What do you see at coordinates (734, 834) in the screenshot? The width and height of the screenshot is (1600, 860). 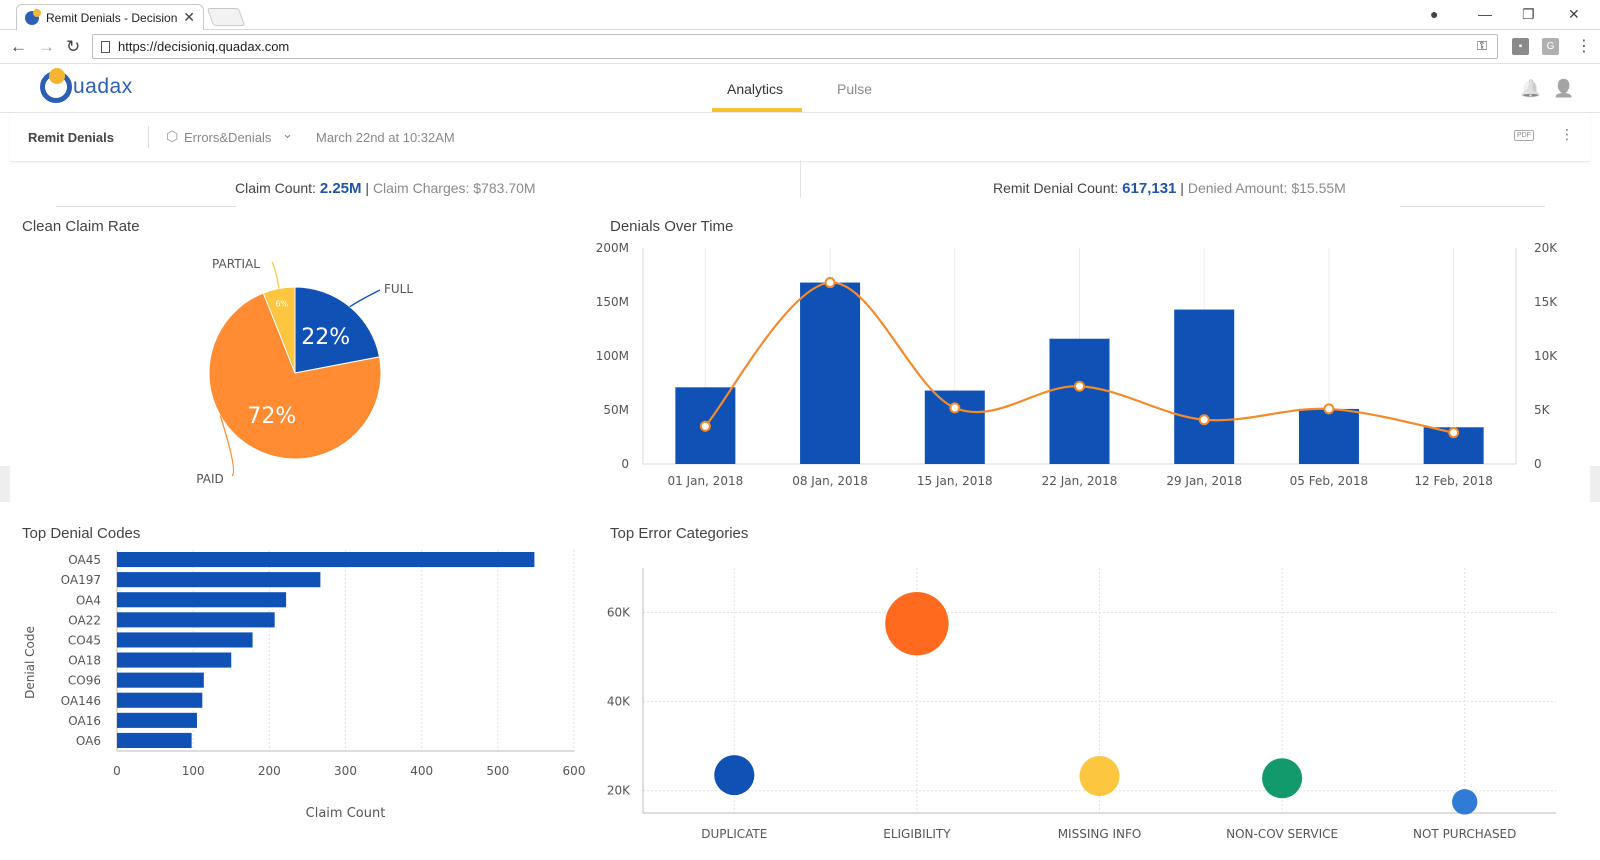 I see `x-tick-label: DUPLICATE` at bounding box center [734, 834].